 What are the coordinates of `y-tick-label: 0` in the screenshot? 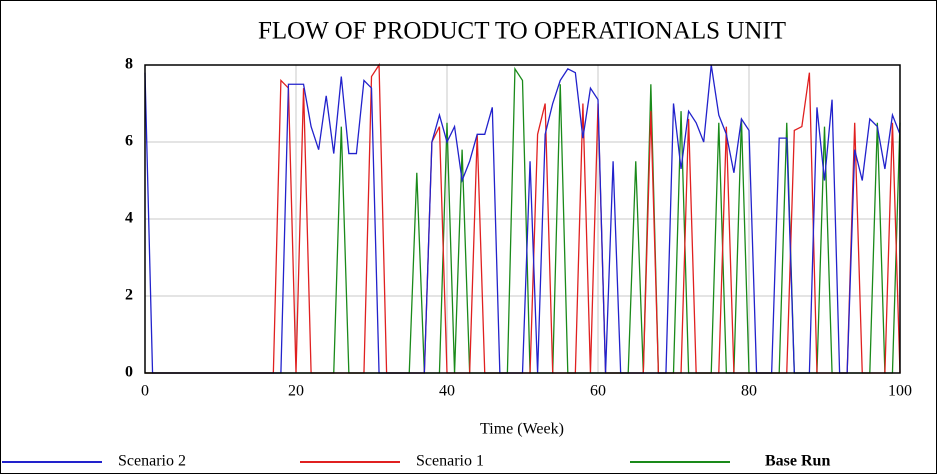 It's located at (129, 372).